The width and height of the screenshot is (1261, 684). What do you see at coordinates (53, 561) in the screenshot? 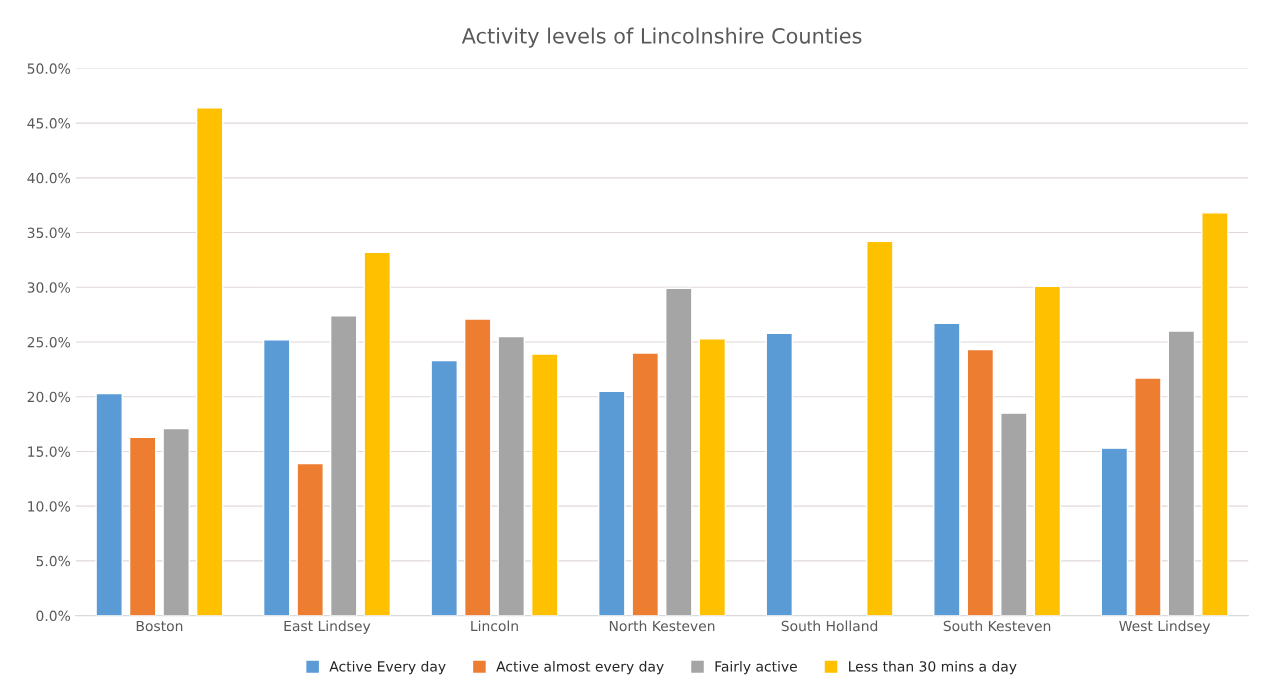
I see `y-tick-label: 5.0%` at bounding box center [53, 561].